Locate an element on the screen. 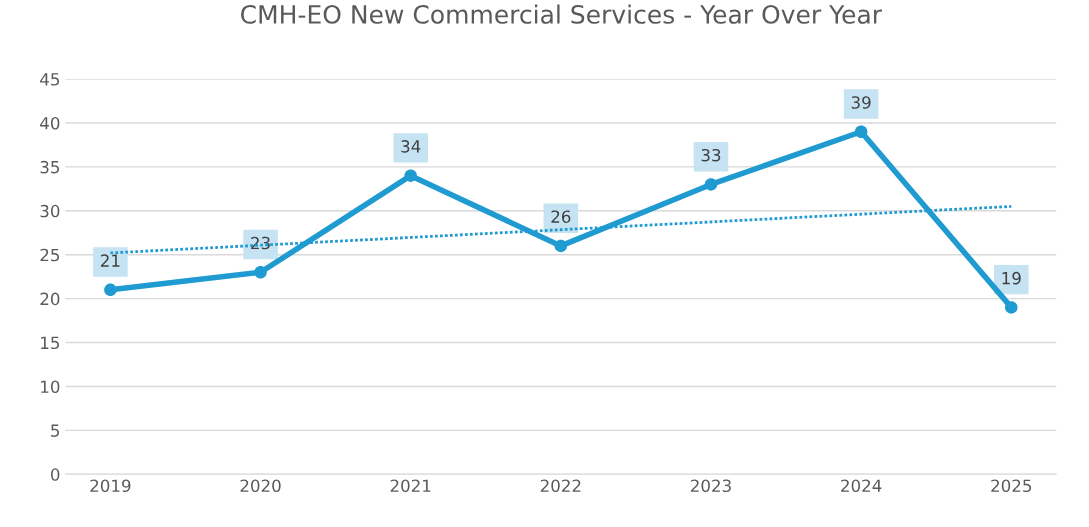 This screenshot has height=527, width=1089. y-tick-label: 15 is located at coordinates (50, 343).